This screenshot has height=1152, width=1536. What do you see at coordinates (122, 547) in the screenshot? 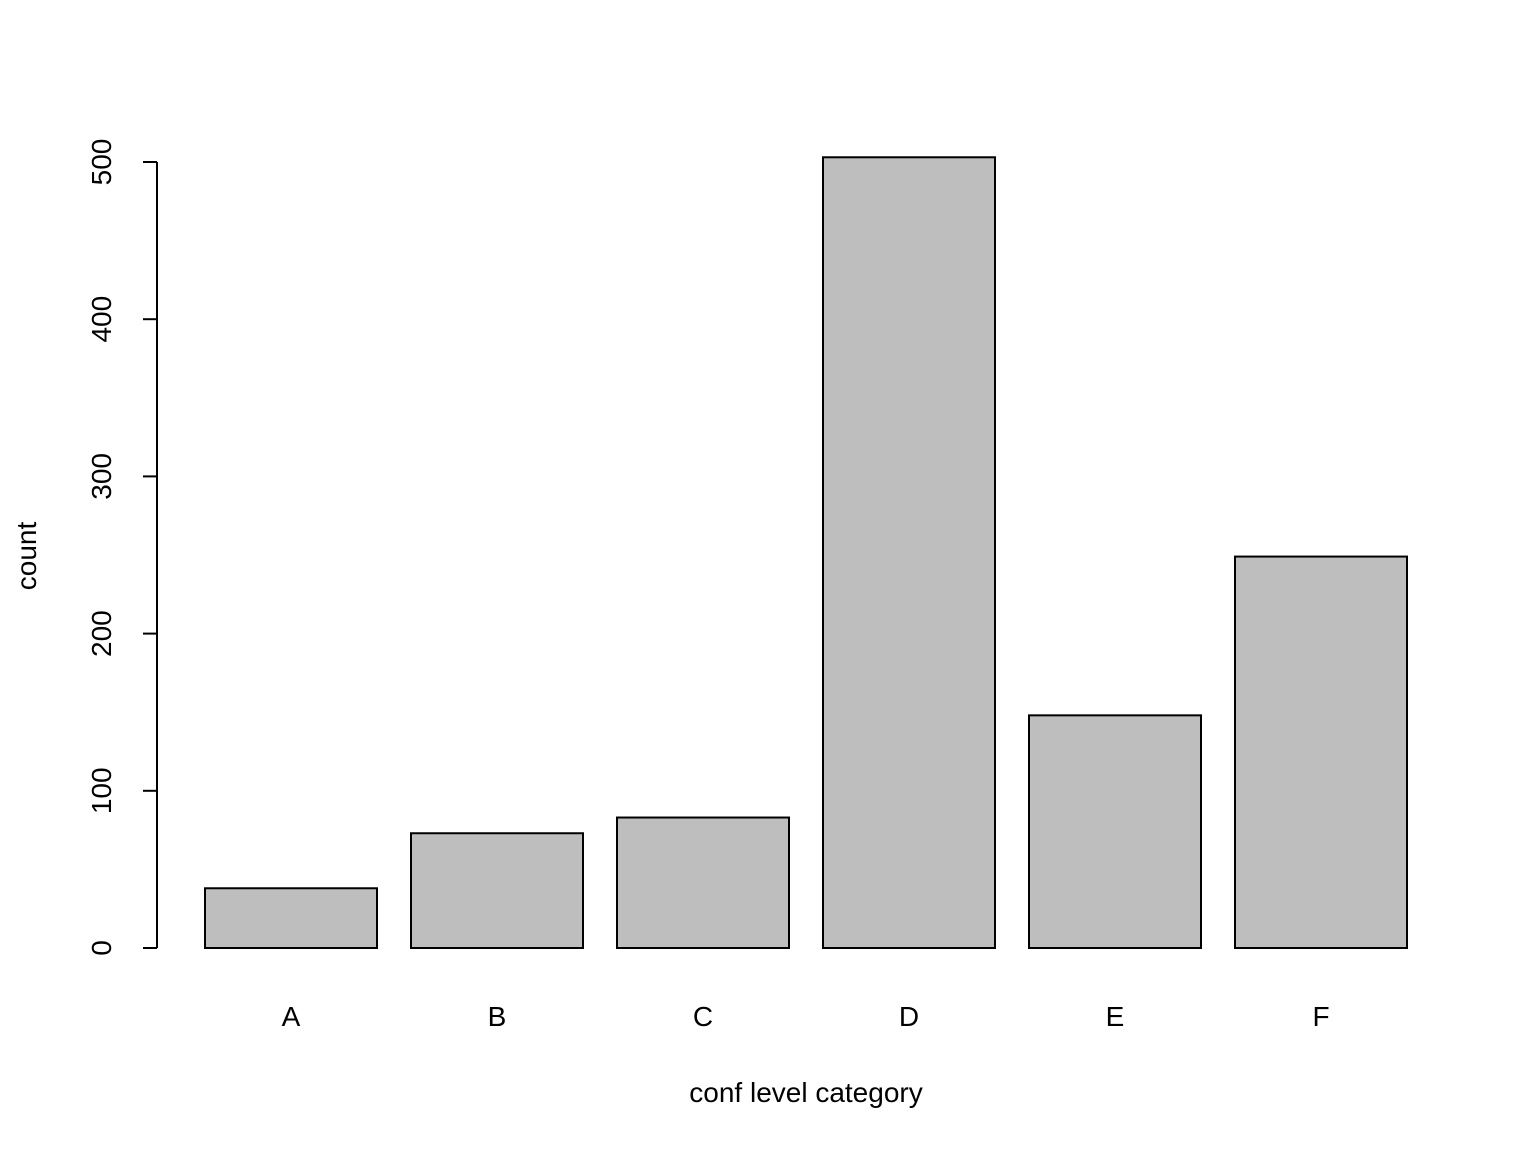
I see `y-axis: 0 100 200 300 400 500` at bounding box center [122, 547].